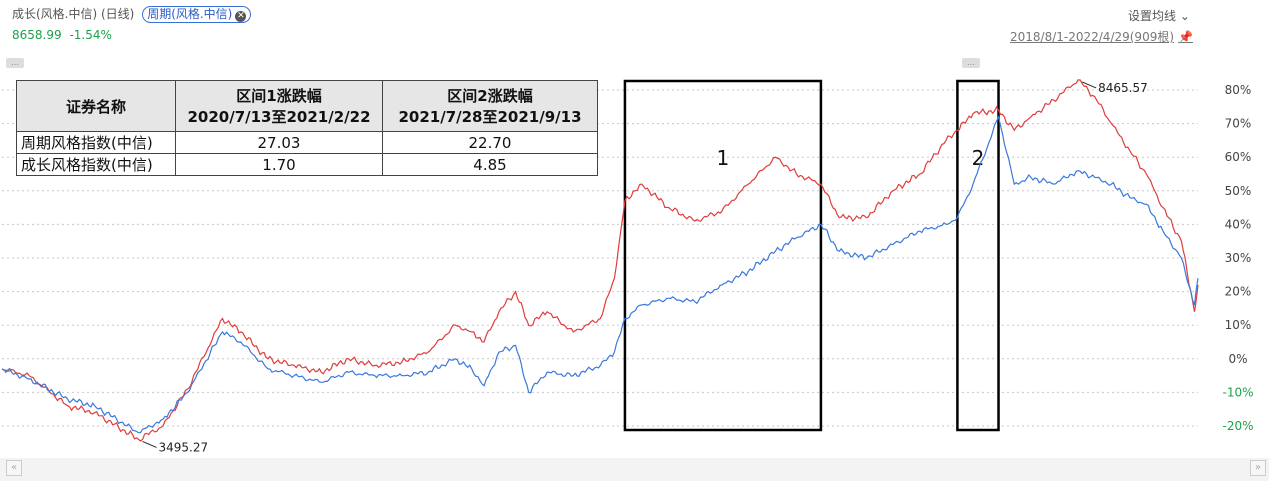 The image size is (1269, 481). Describe the element at coordinates (279, 164) in the screenshot. I see `row-interval1-value: 1.70` at that location.